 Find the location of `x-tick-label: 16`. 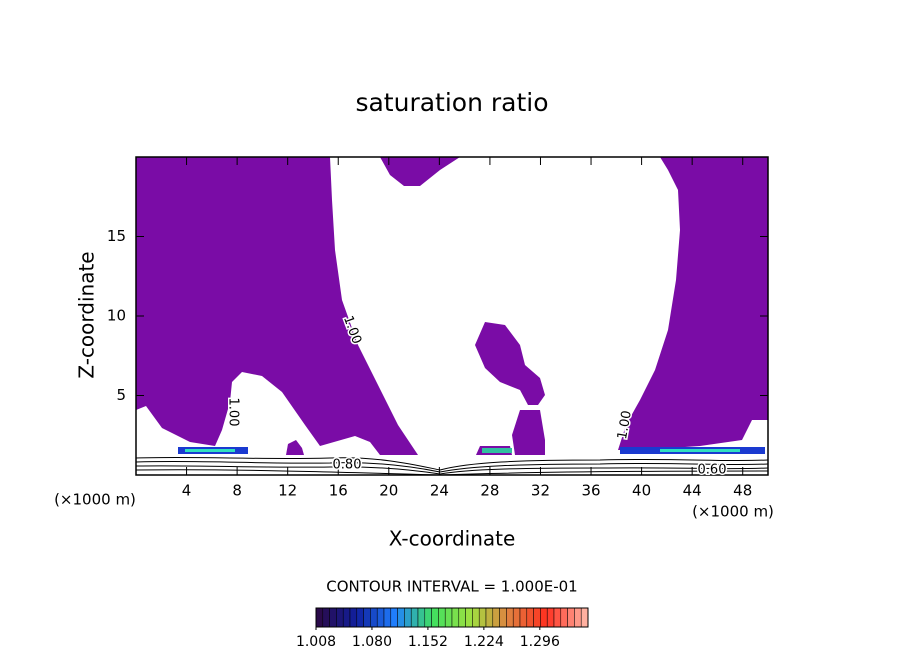

x-tick-label: 16 is located at coordinates (338, 491).